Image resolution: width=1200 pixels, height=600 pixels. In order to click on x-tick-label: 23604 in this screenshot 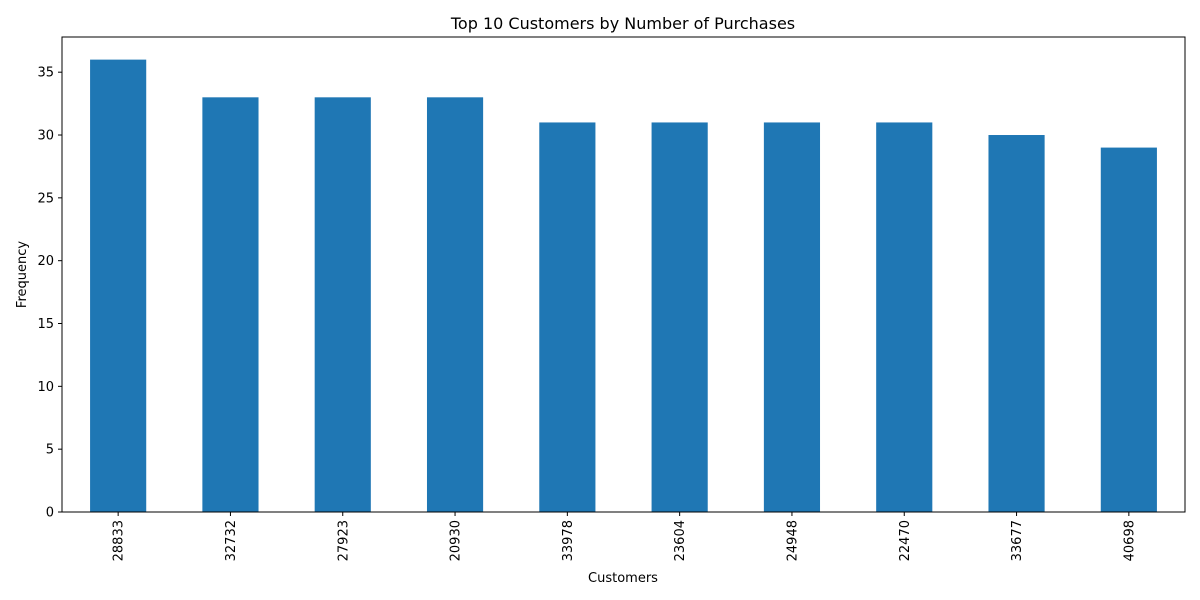, I will do `click(680, 540)`.